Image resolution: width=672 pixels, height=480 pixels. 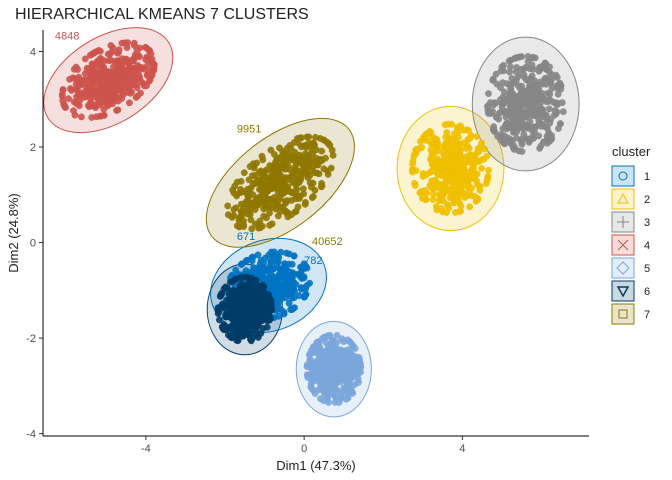 I want to click on chart-title: HIERARCHICAL KMEANS 7 CLUSTERS, so click(x=162, y=14).